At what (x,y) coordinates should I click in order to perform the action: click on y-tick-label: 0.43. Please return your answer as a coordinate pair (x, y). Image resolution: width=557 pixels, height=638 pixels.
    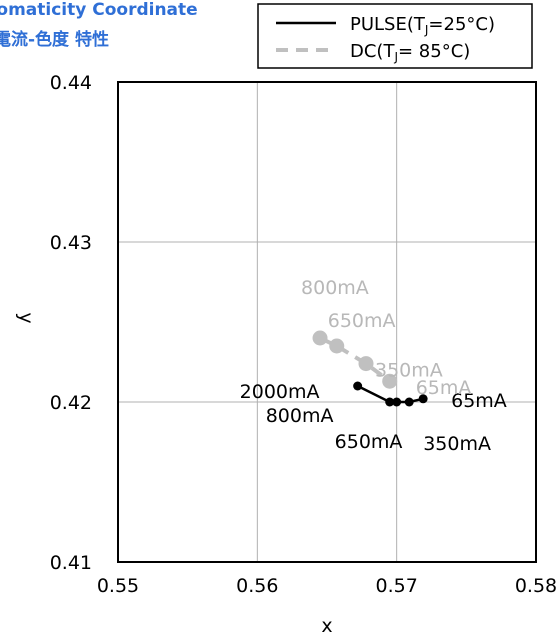
    Looking at the image, I should click on (71, 243).